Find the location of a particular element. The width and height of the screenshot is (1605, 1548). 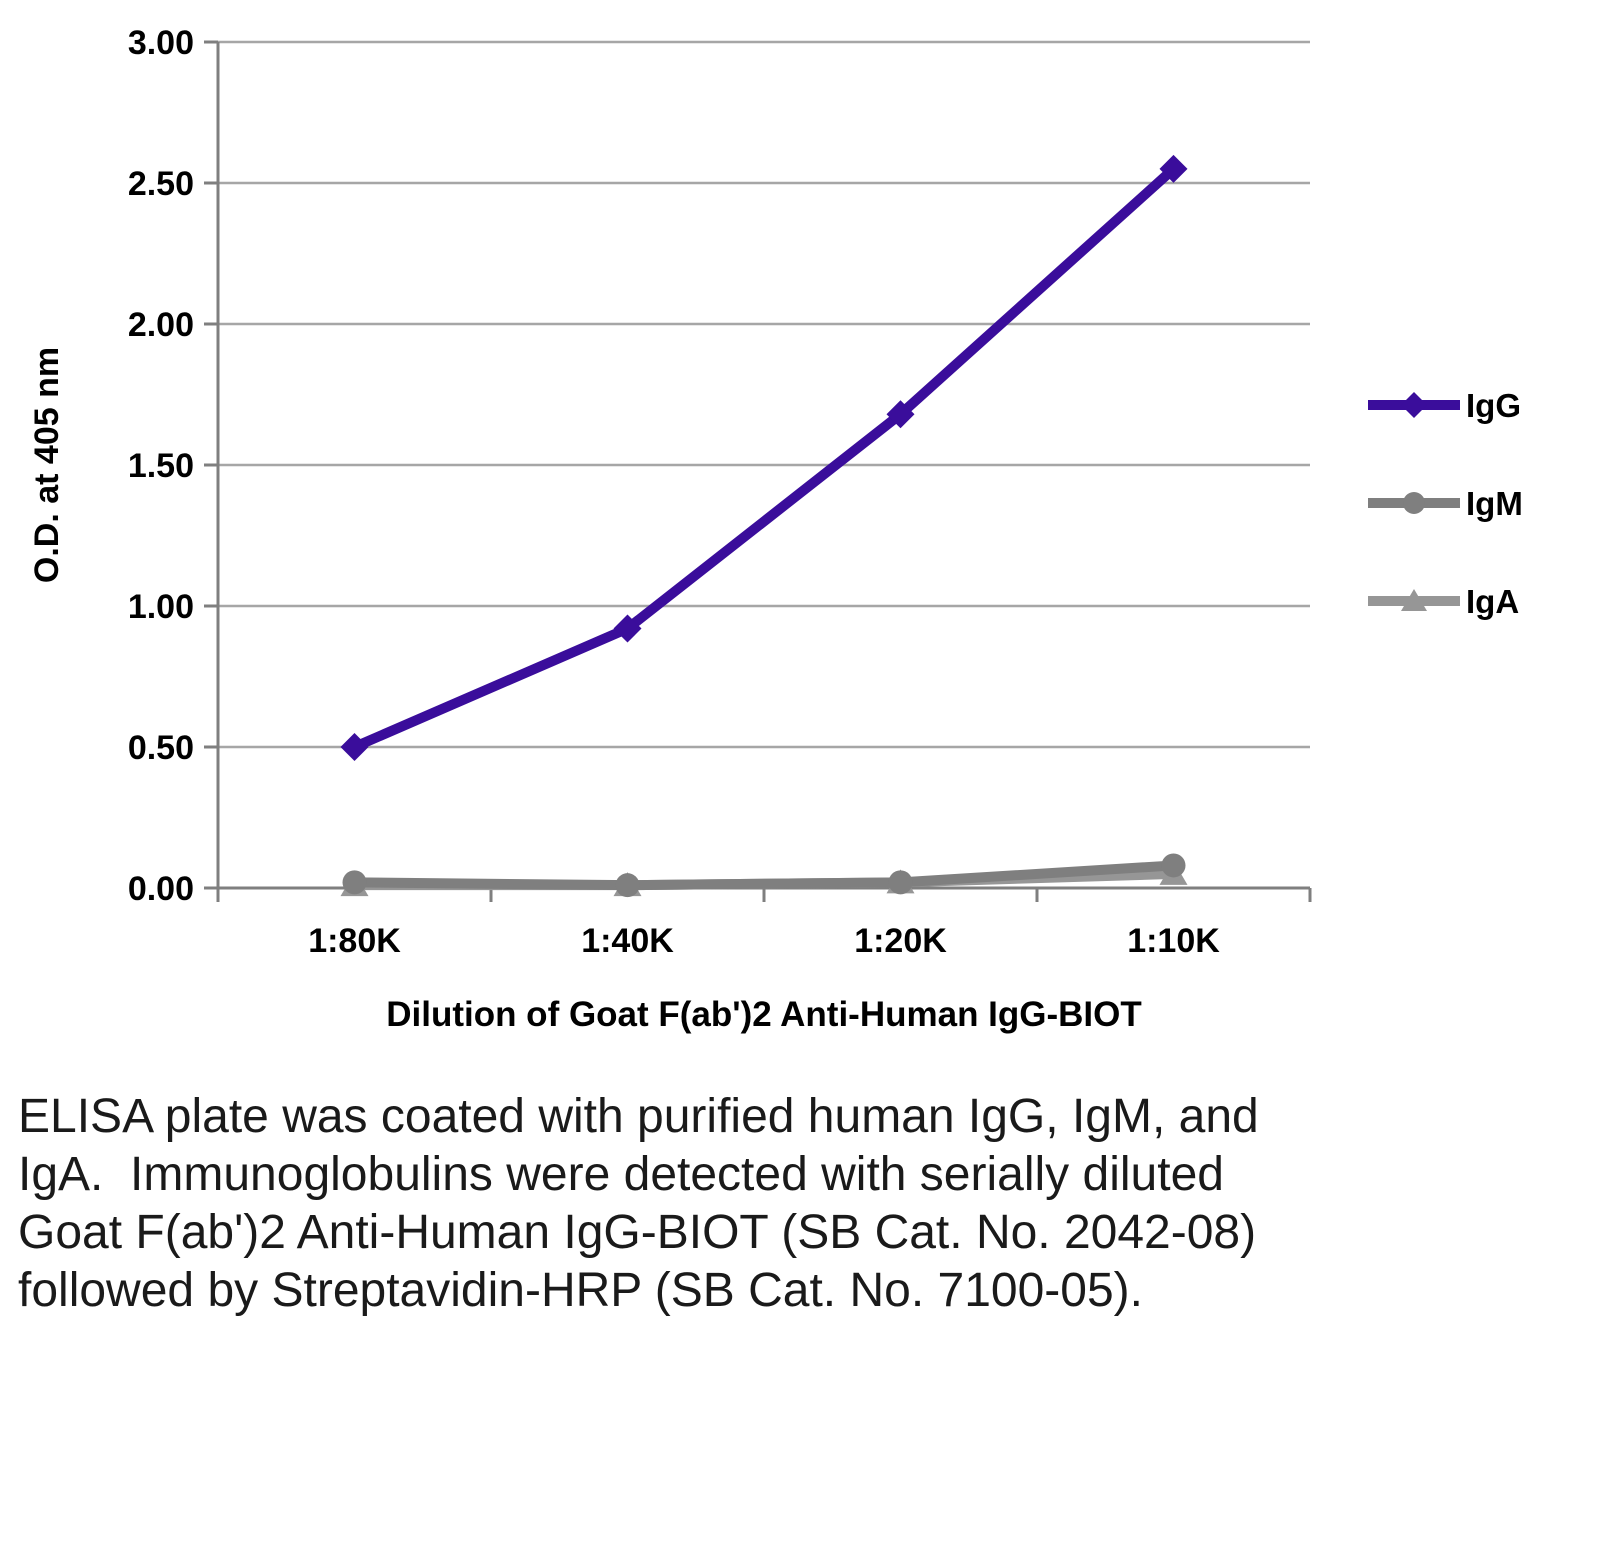

legend-item-IgM: IgM is located at coordinates (1445, 503).